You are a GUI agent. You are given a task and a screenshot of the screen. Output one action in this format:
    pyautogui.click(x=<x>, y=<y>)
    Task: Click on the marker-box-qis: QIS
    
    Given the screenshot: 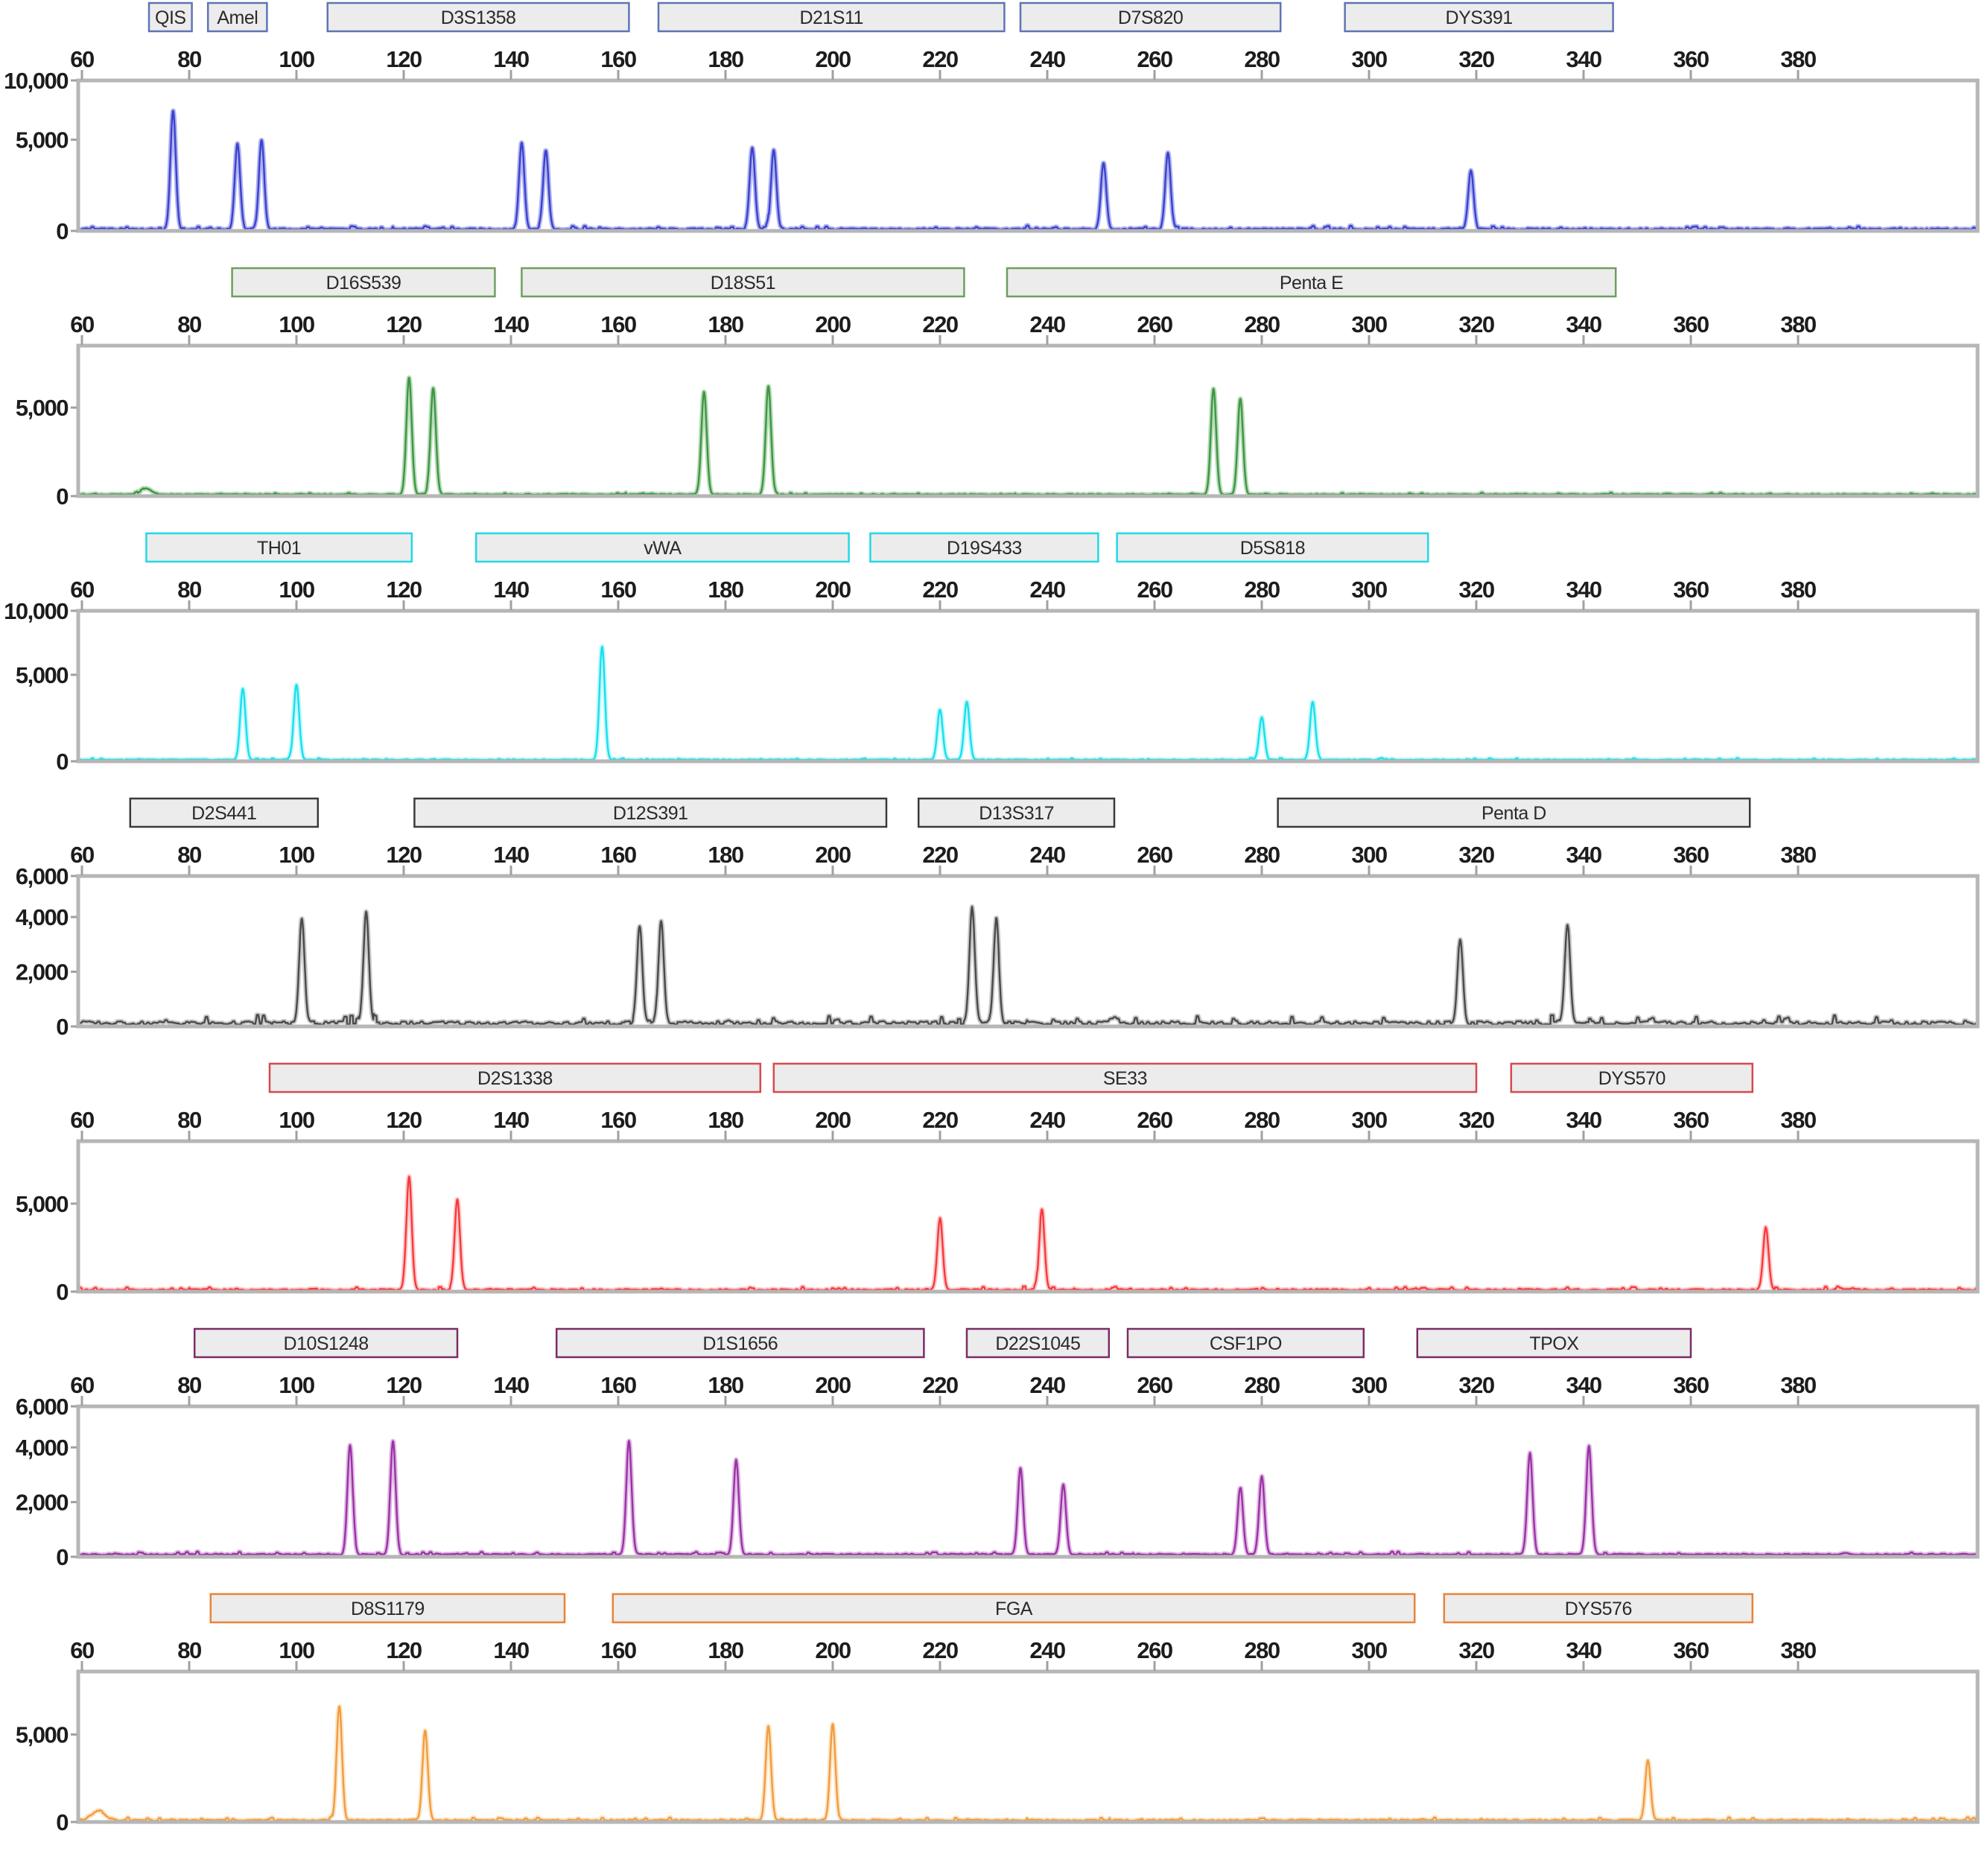 What is the action you would take?
    pyautogui.click(x=170, y=17)
    